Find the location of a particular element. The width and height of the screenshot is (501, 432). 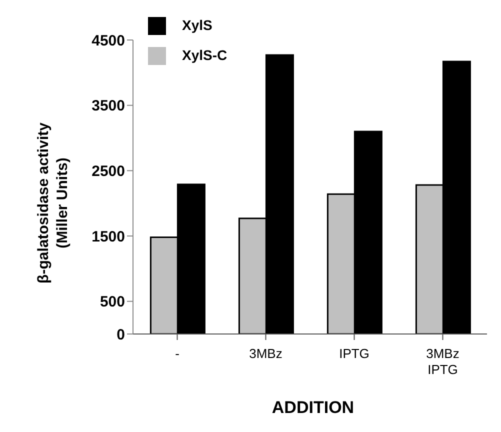

x-tick-label: IPTG is located at coordinates (354, 353).